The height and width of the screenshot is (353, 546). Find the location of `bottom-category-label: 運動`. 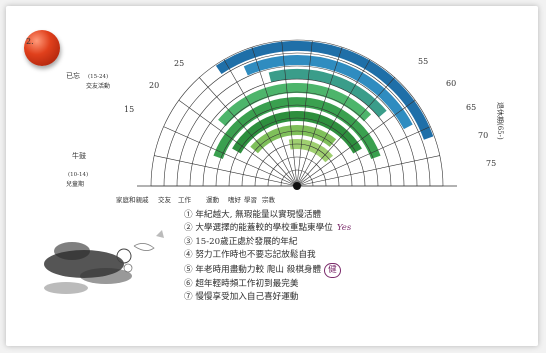

bottom-category-label: 運動 is located at coordinates (213, 199).